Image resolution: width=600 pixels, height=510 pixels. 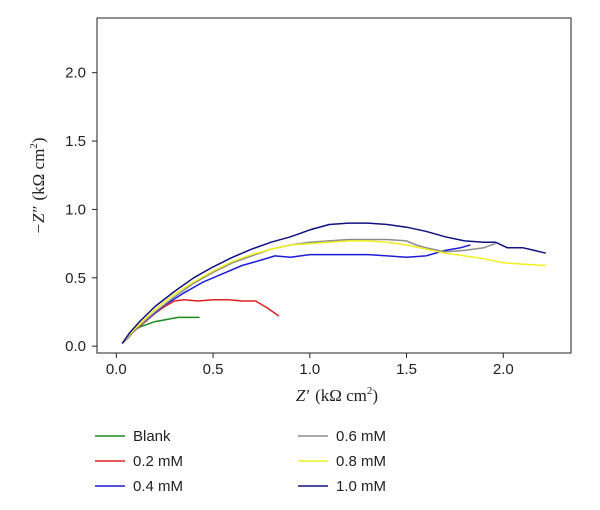 I want to click on y-tick-label: 0.0, so click(x=75, y=346).